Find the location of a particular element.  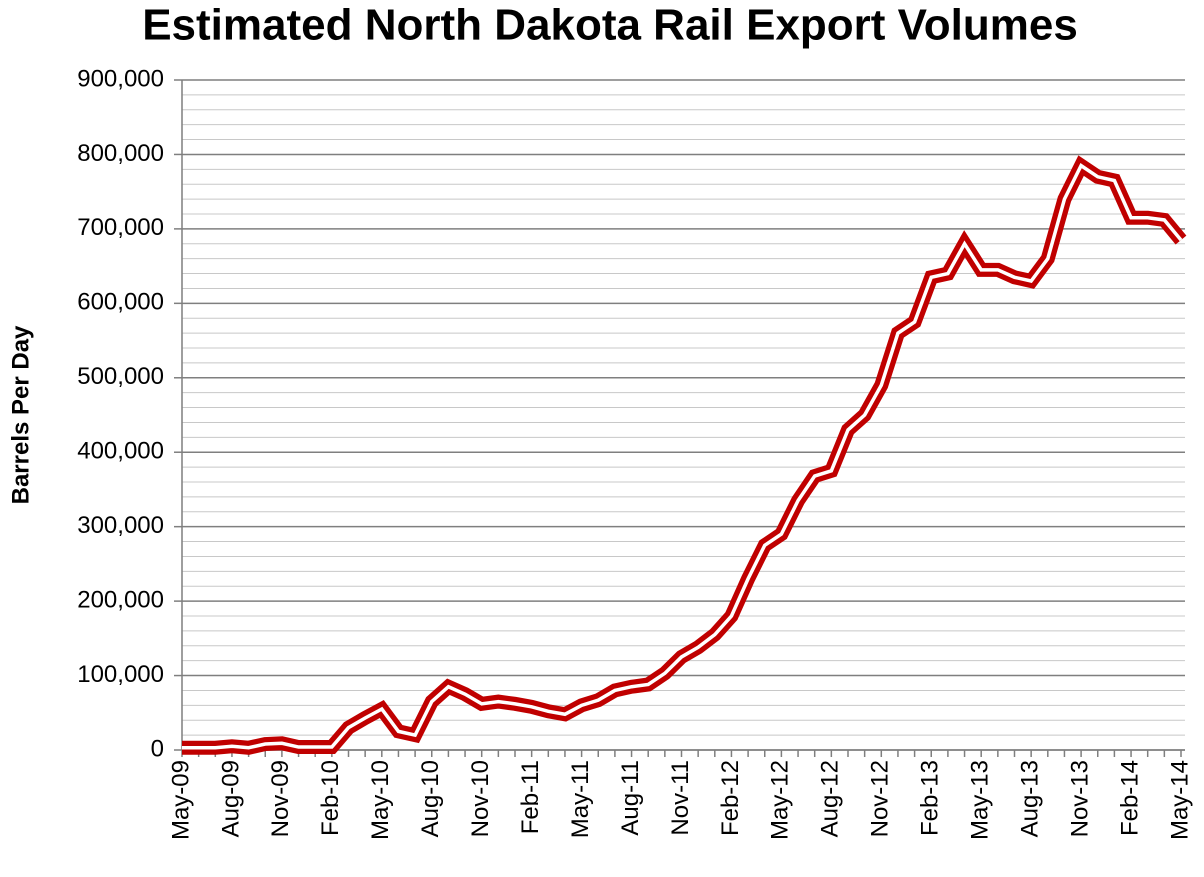

x-tick-label: Nov-13 is located at coordinates (1079, 798).